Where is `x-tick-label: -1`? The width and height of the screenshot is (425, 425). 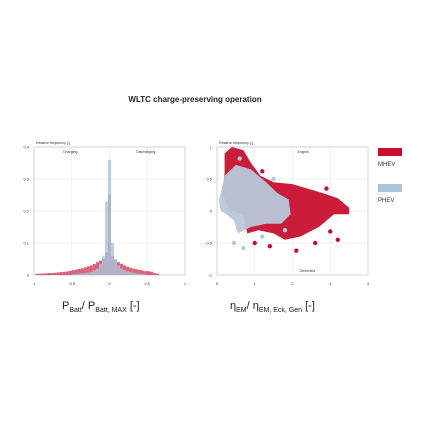
x-tick-label: -1 is located at coordinates (34, 283).